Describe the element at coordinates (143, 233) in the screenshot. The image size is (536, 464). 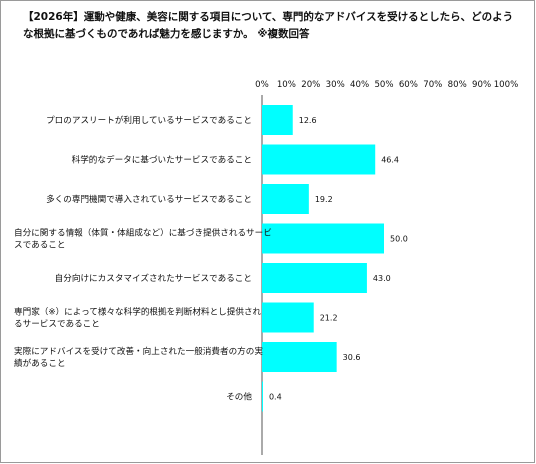
I see `category-label: 自分に関する情報（体質・体組成など）に基づき提供されるサービ` at that location.